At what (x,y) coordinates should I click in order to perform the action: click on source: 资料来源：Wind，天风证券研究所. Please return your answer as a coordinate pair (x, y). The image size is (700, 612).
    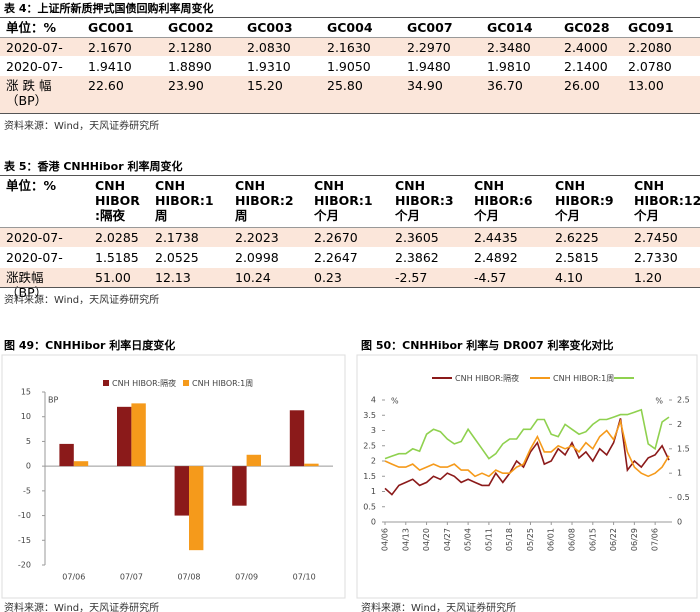
    Looking at the image, I should click on (82, 607).